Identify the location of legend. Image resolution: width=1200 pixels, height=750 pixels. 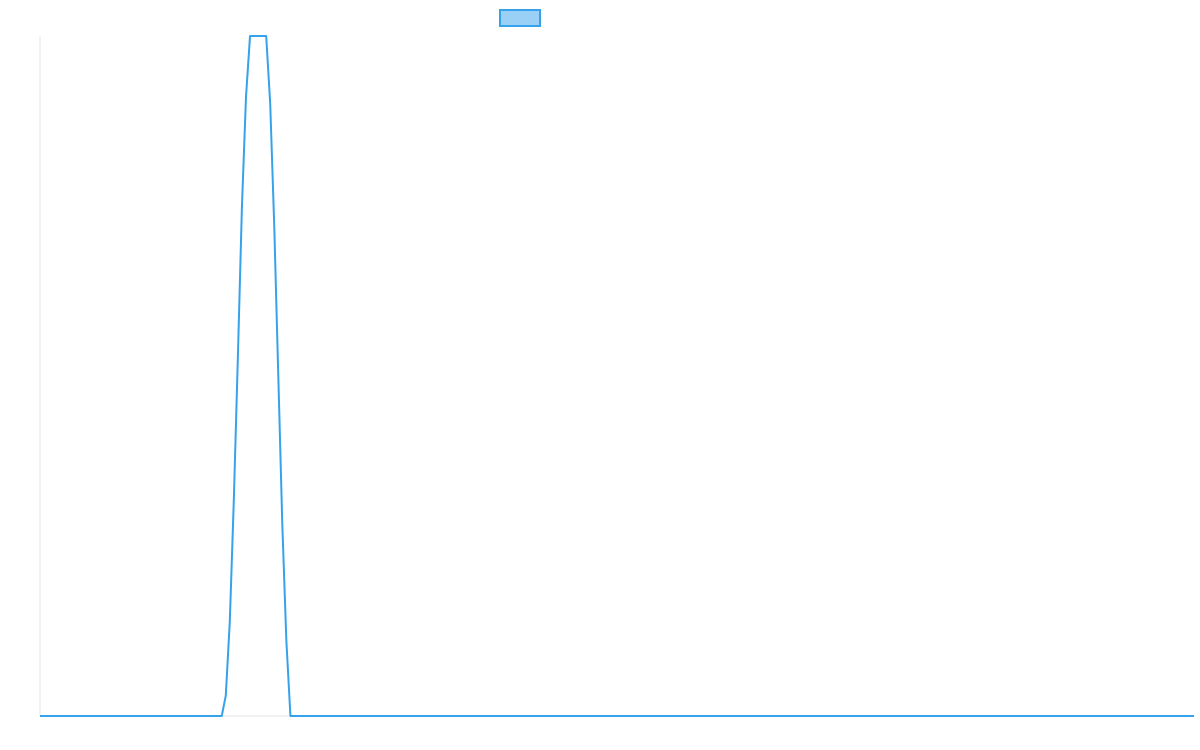
(520, 18).